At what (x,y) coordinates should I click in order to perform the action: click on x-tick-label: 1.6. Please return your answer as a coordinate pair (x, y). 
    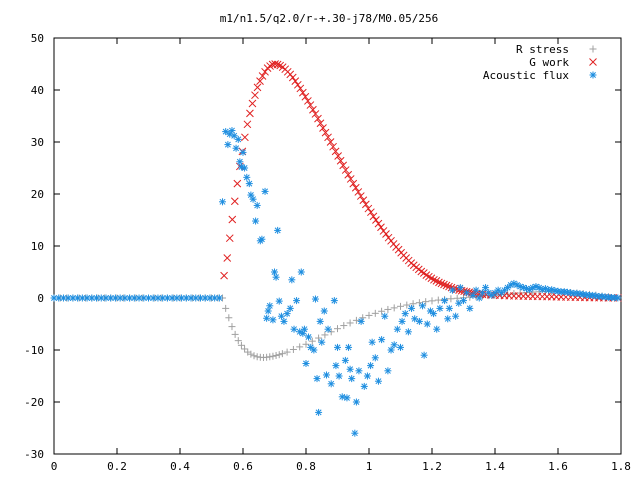
    Looking at the image, I should click on (558, 466).